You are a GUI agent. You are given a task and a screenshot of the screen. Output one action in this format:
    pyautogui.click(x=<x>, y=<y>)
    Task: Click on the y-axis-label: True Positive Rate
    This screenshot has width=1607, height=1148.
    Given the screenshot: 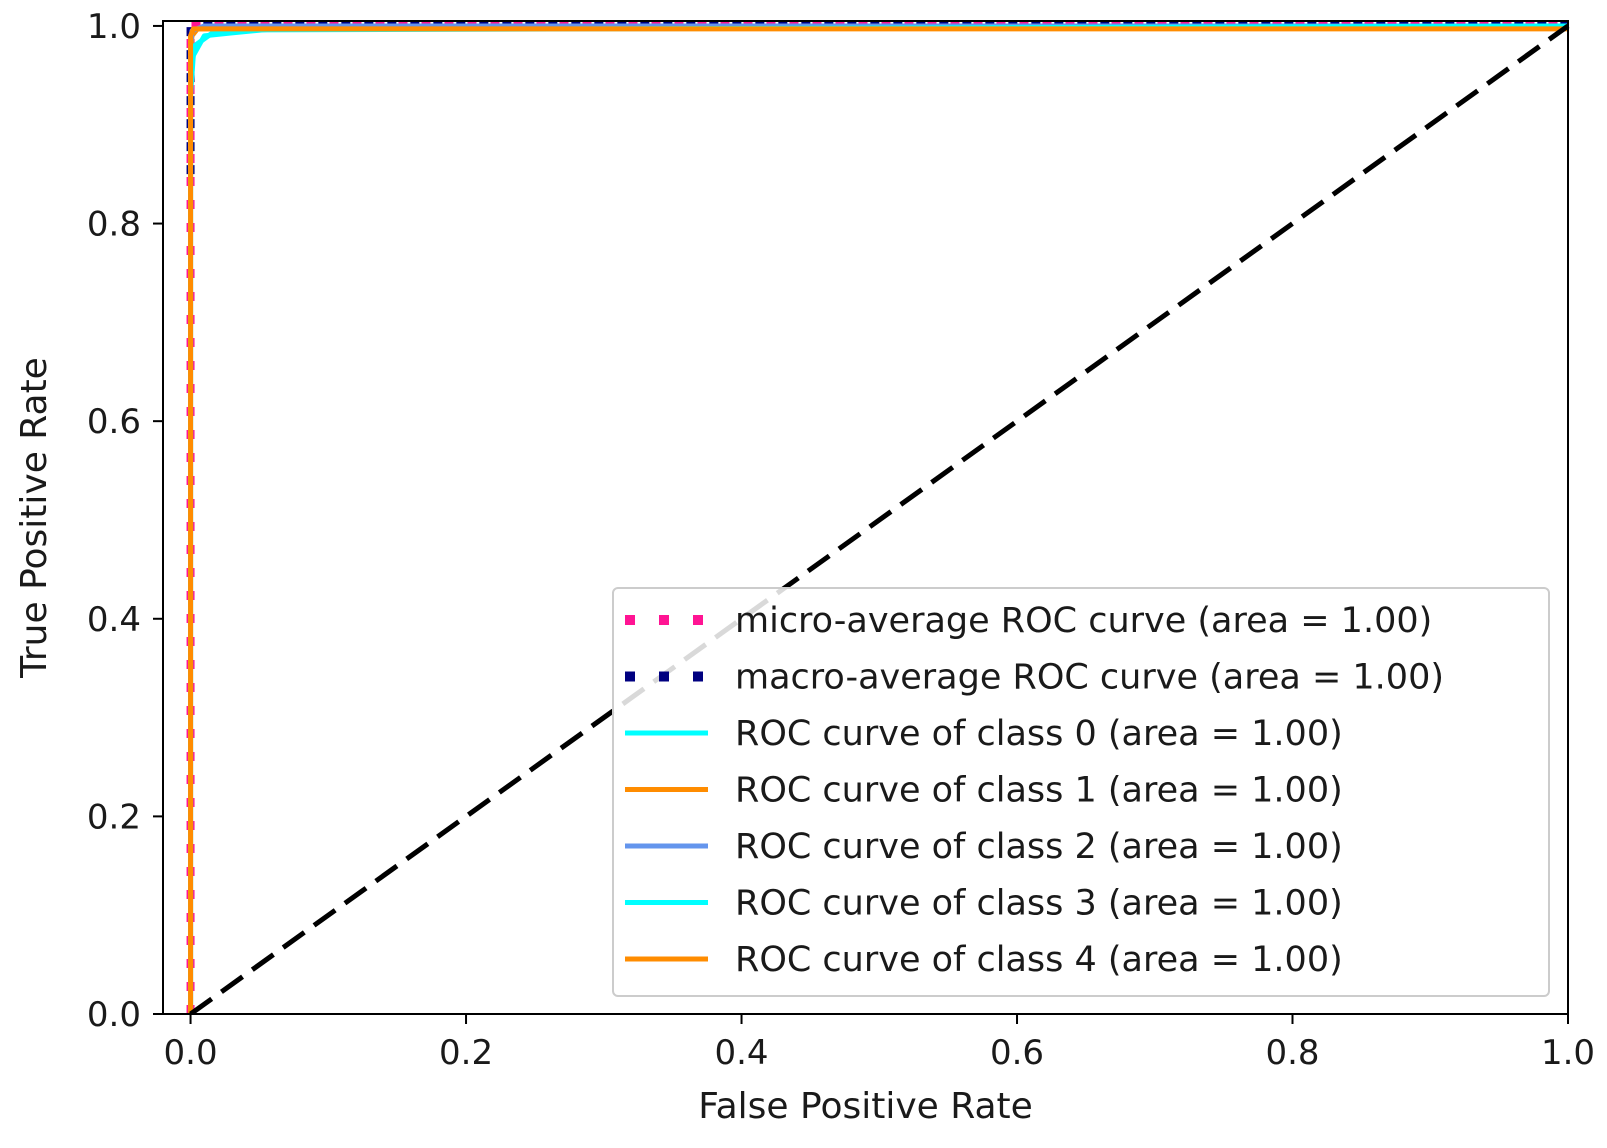 What is the action you would take?
    pyautogui.click(x=34, y=518)
    